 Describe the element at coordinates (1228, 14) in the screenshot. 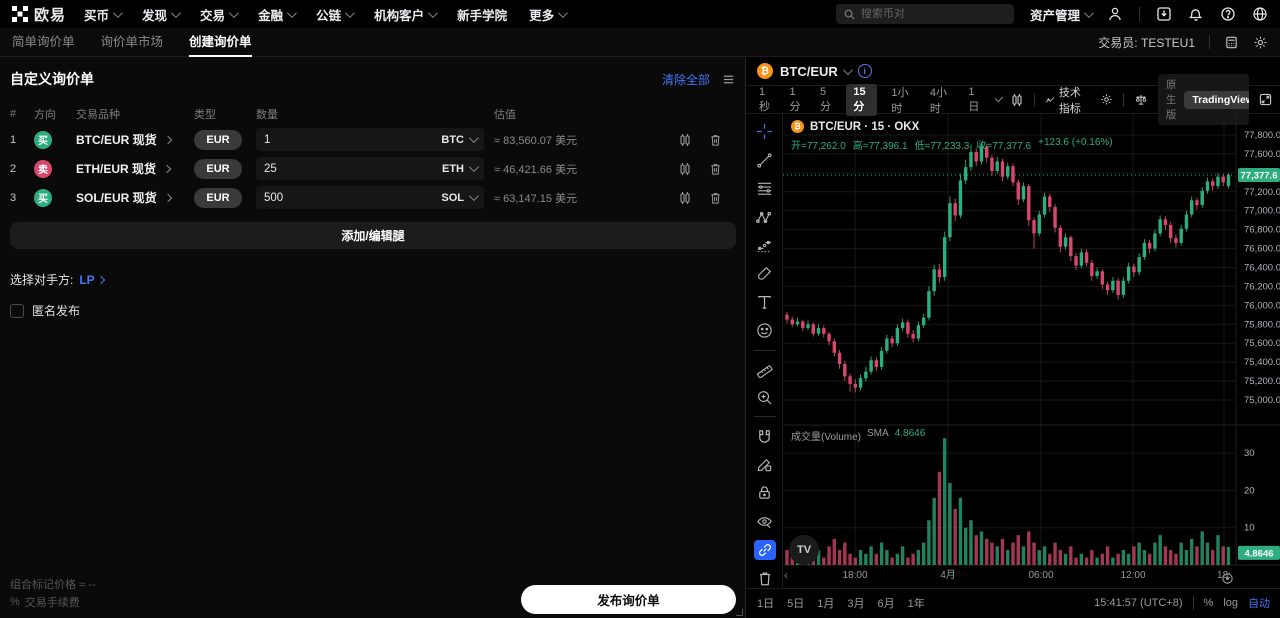

I see `help-icon` at that location.